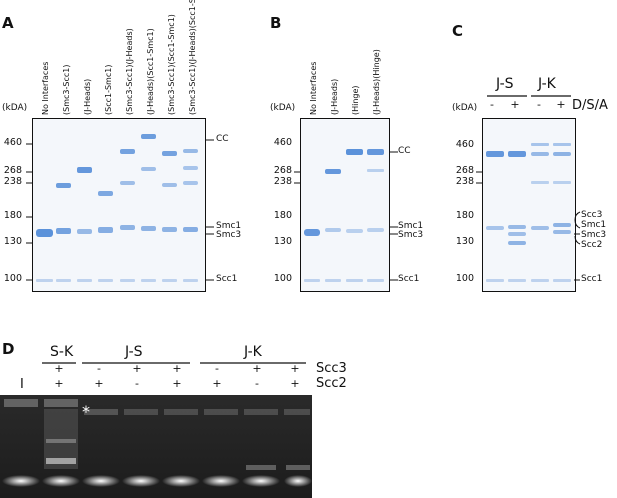 The width and height of the screenshot is (617, 498). What do you see at coordinates (66, 89) in the screenshot?
I see `lane-label: (Smc3-Scc1)` at bounding box center [66, 89].